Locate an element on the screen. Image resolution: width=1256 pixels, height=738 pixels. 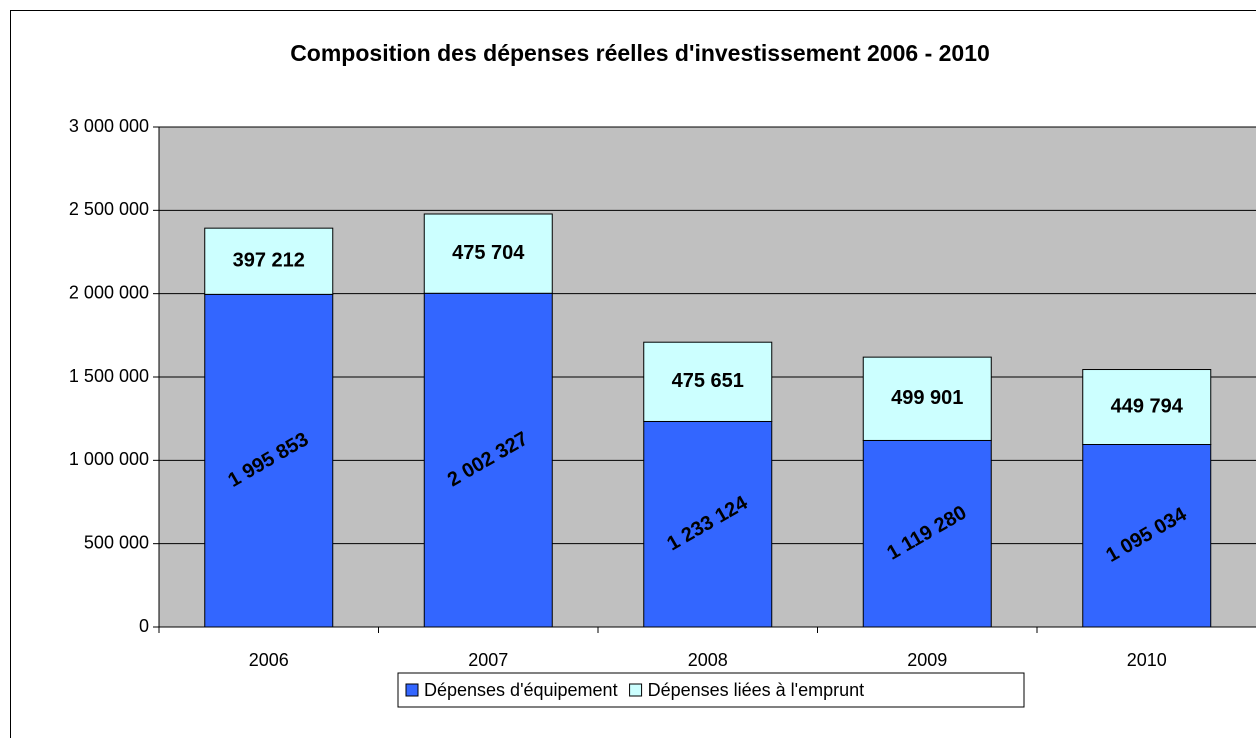
x-tick-label: 2006 is located at coordinates (269, 660).